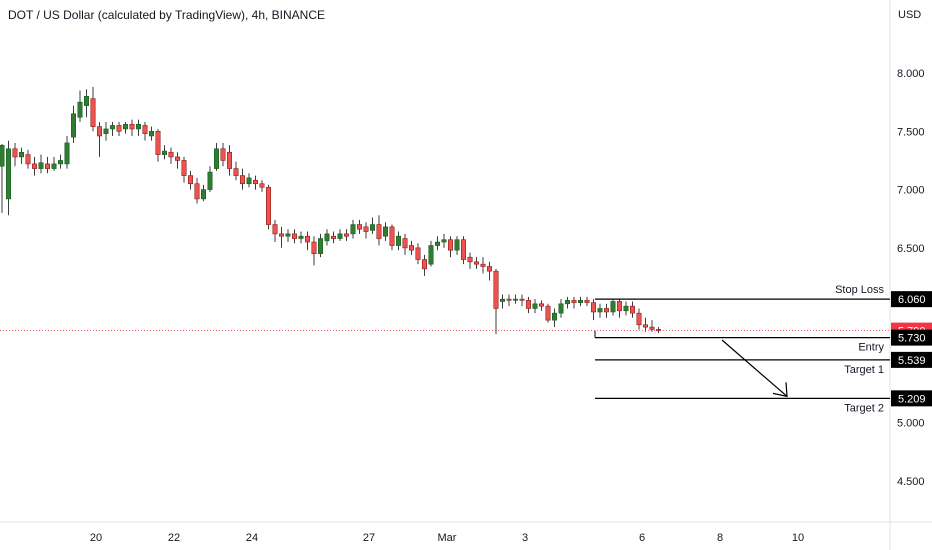 The height and width of the screenshot is (550, 932). Describe the element at coordinates (864, 408) in the screenshot. I see `level-name-label: Target 2` at that location.